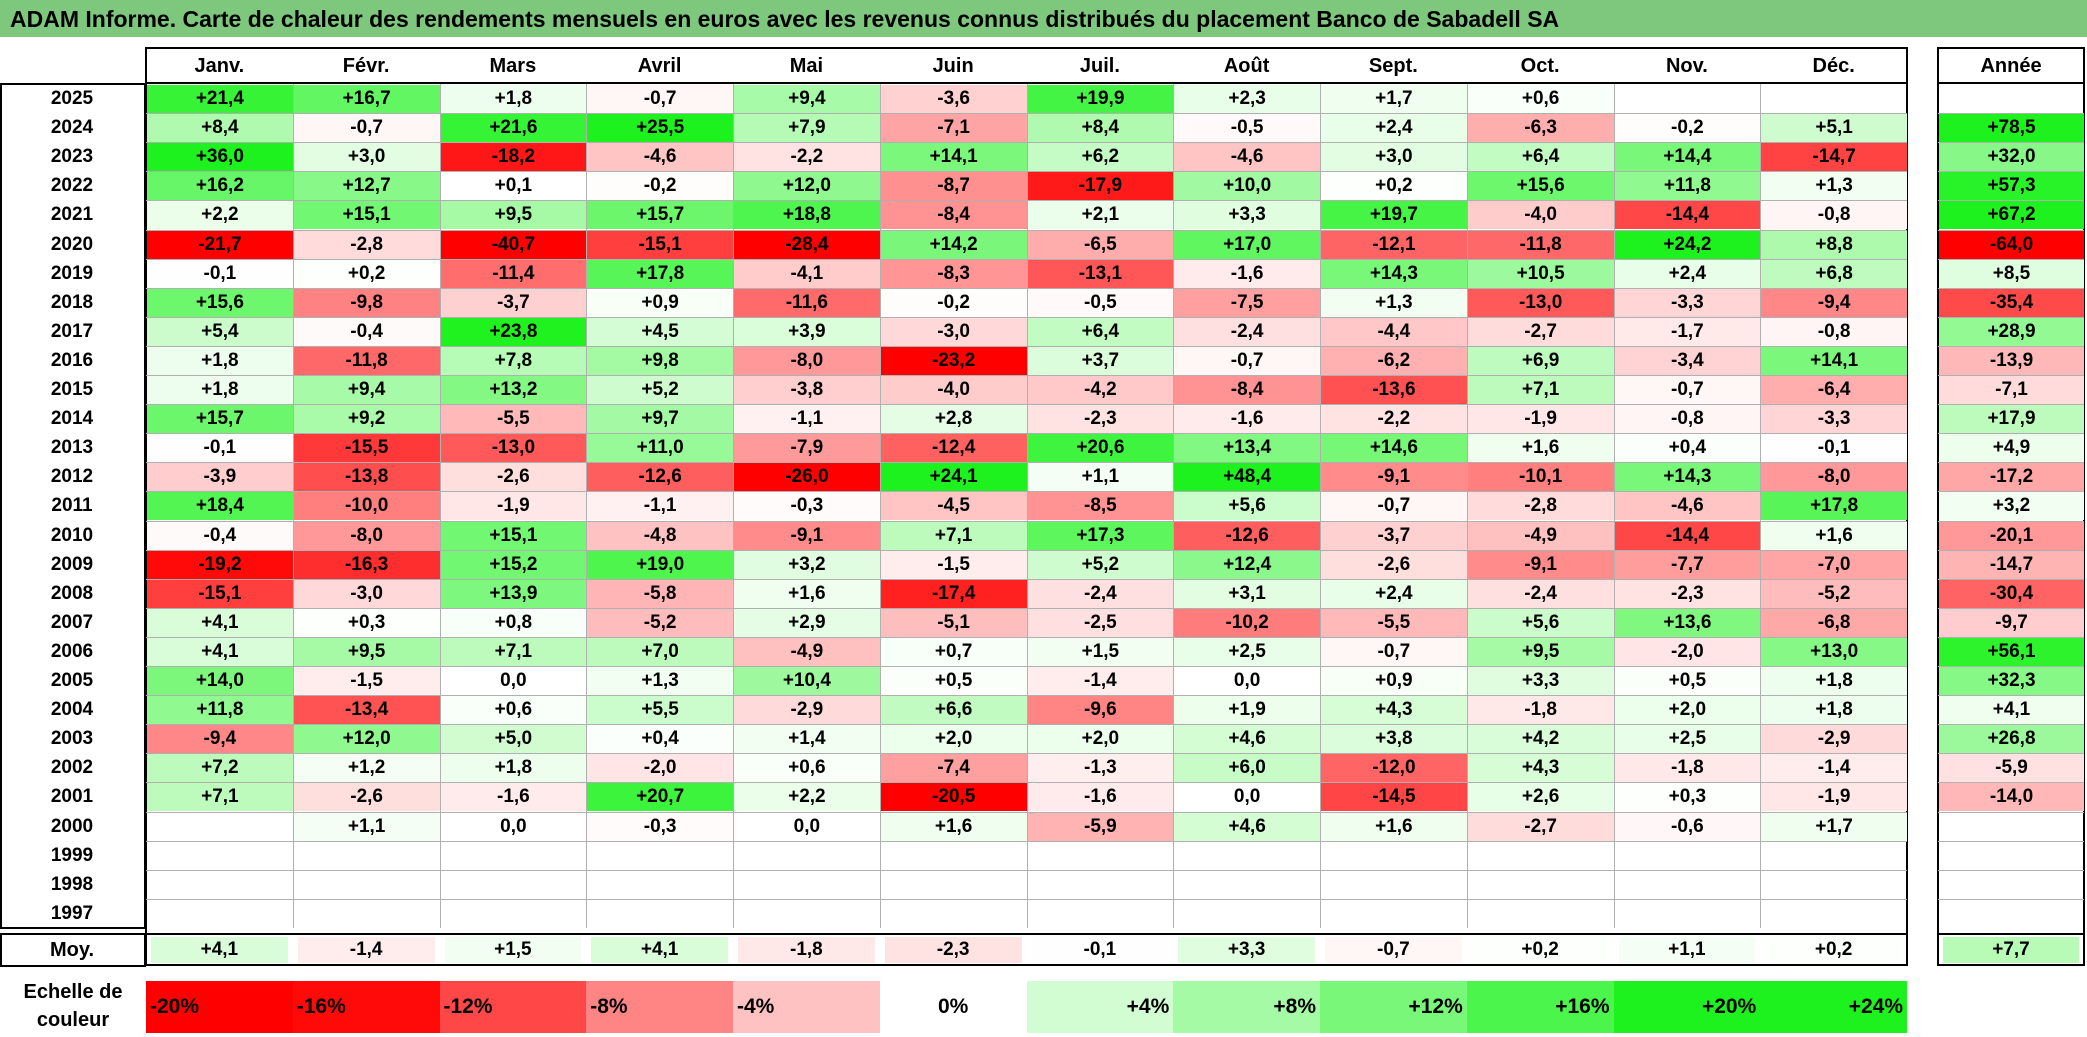  What do you see at coordinates (2011, 768) in the screenshot?
I see `annual-cell: -5,9` at bounding box center [2011, 768].